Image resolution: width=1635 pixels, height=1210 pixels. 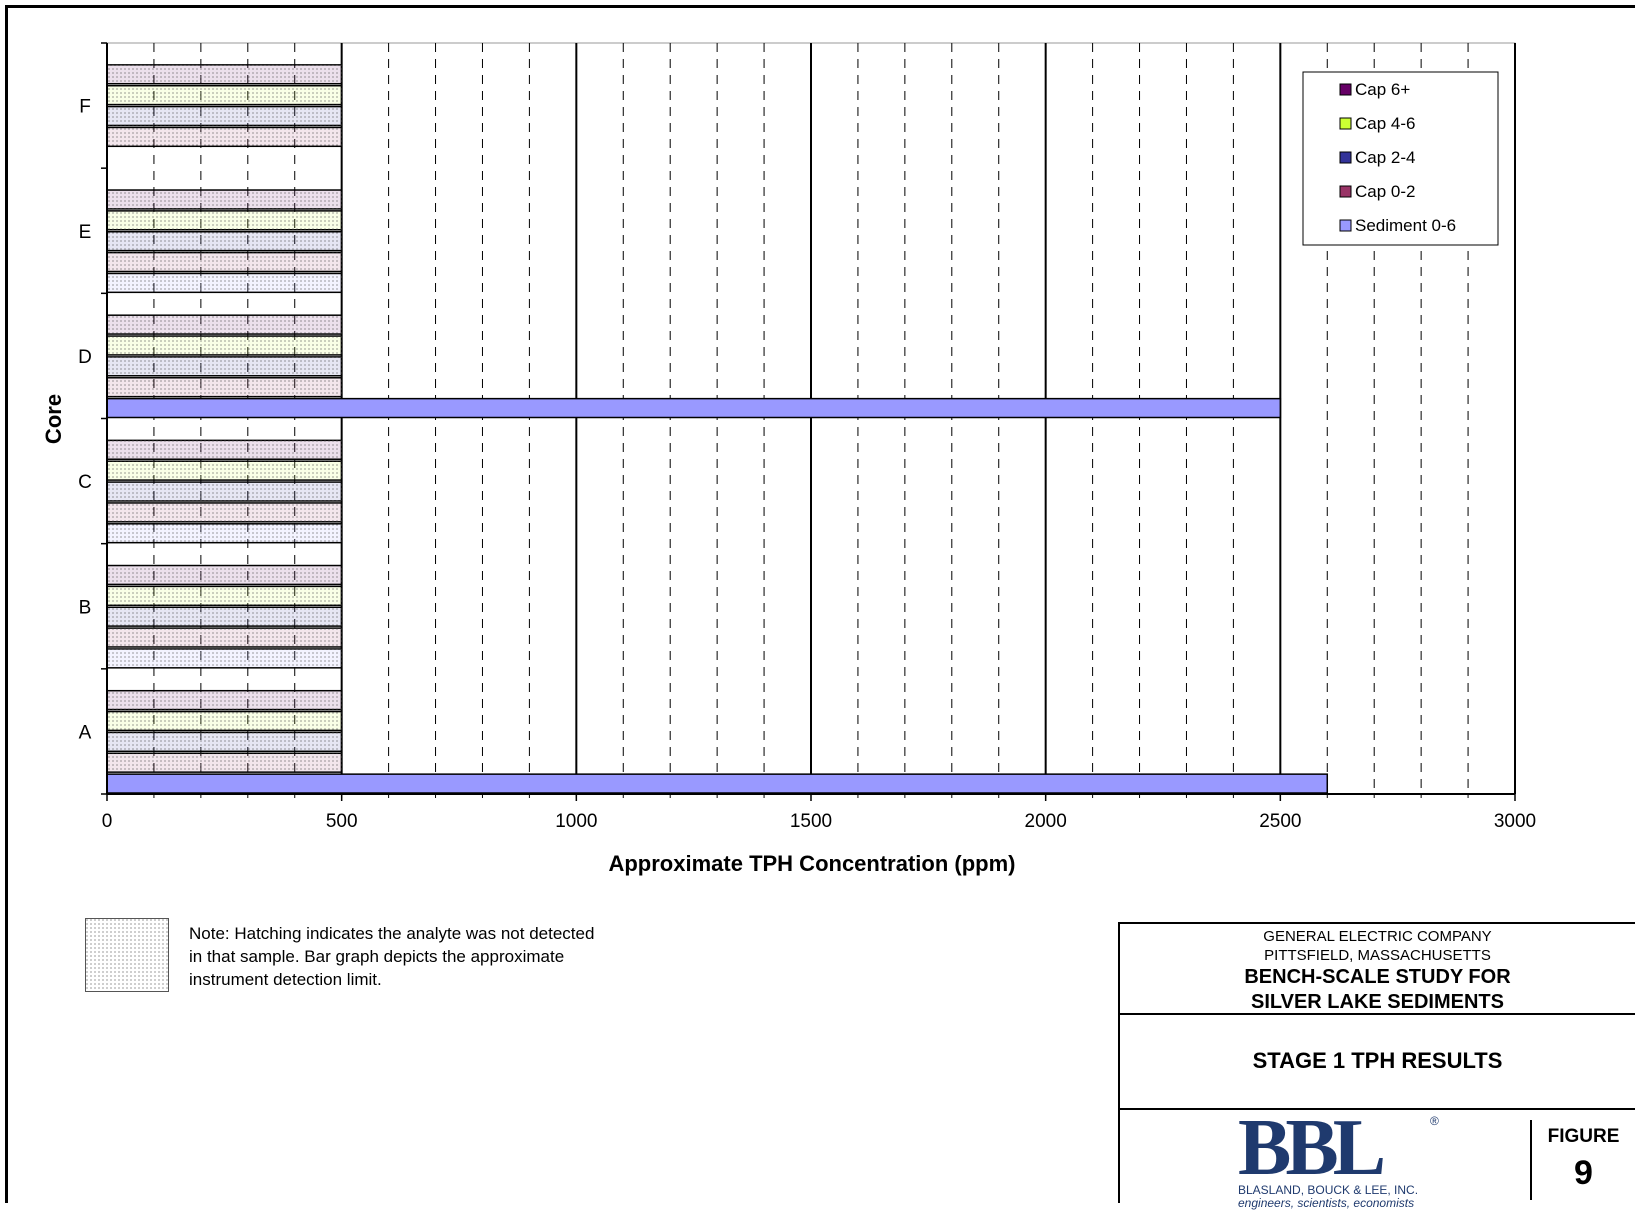 What do you see at coordinates (1326, 1203) in the screenshot?
I see `firm-tagline: engineers, scientists, economists` at bounding box center [1326, 1203].